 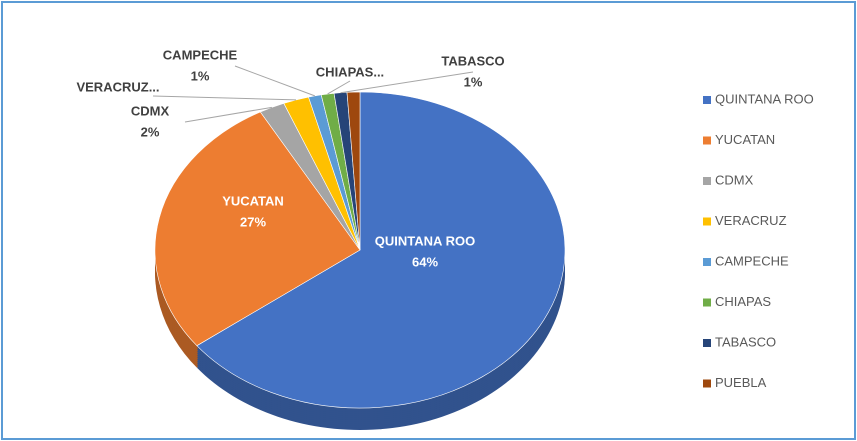 What do you see at coordinates (745, 341) in the screenshot?
I see `legend-label: TABASCO` at bounding box center [745, 341].